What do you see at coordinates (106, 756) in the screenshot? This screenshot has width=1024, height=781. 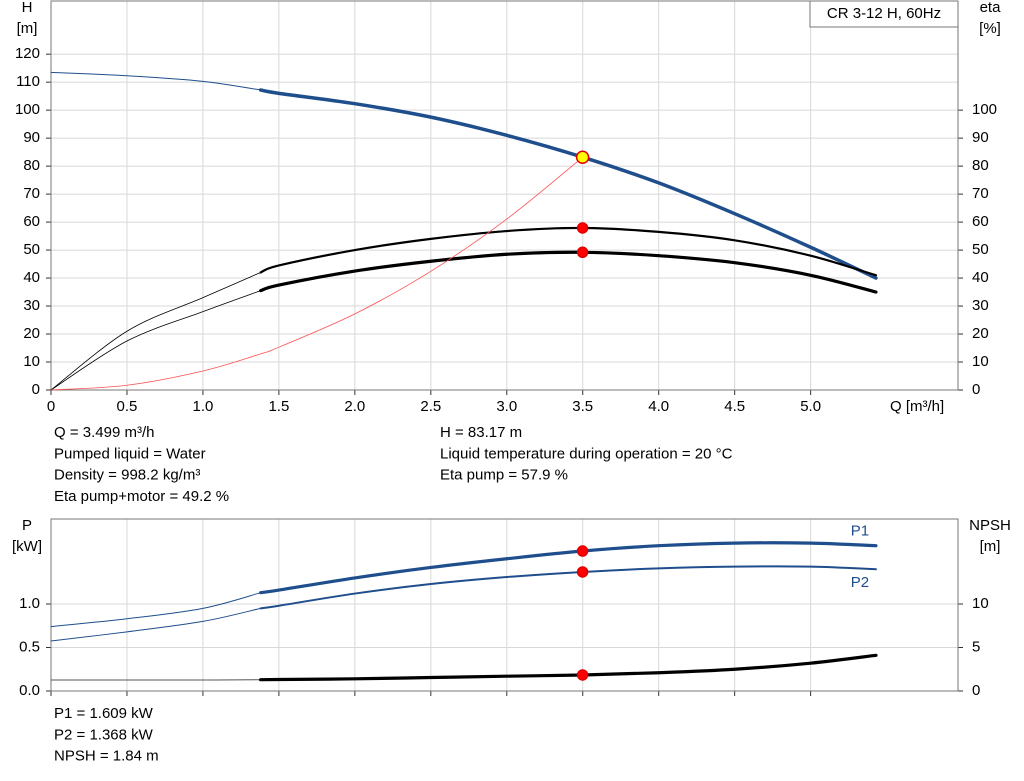 I see `readout-line: NPSH = 1.84 m` at bounding box center [106, 756].